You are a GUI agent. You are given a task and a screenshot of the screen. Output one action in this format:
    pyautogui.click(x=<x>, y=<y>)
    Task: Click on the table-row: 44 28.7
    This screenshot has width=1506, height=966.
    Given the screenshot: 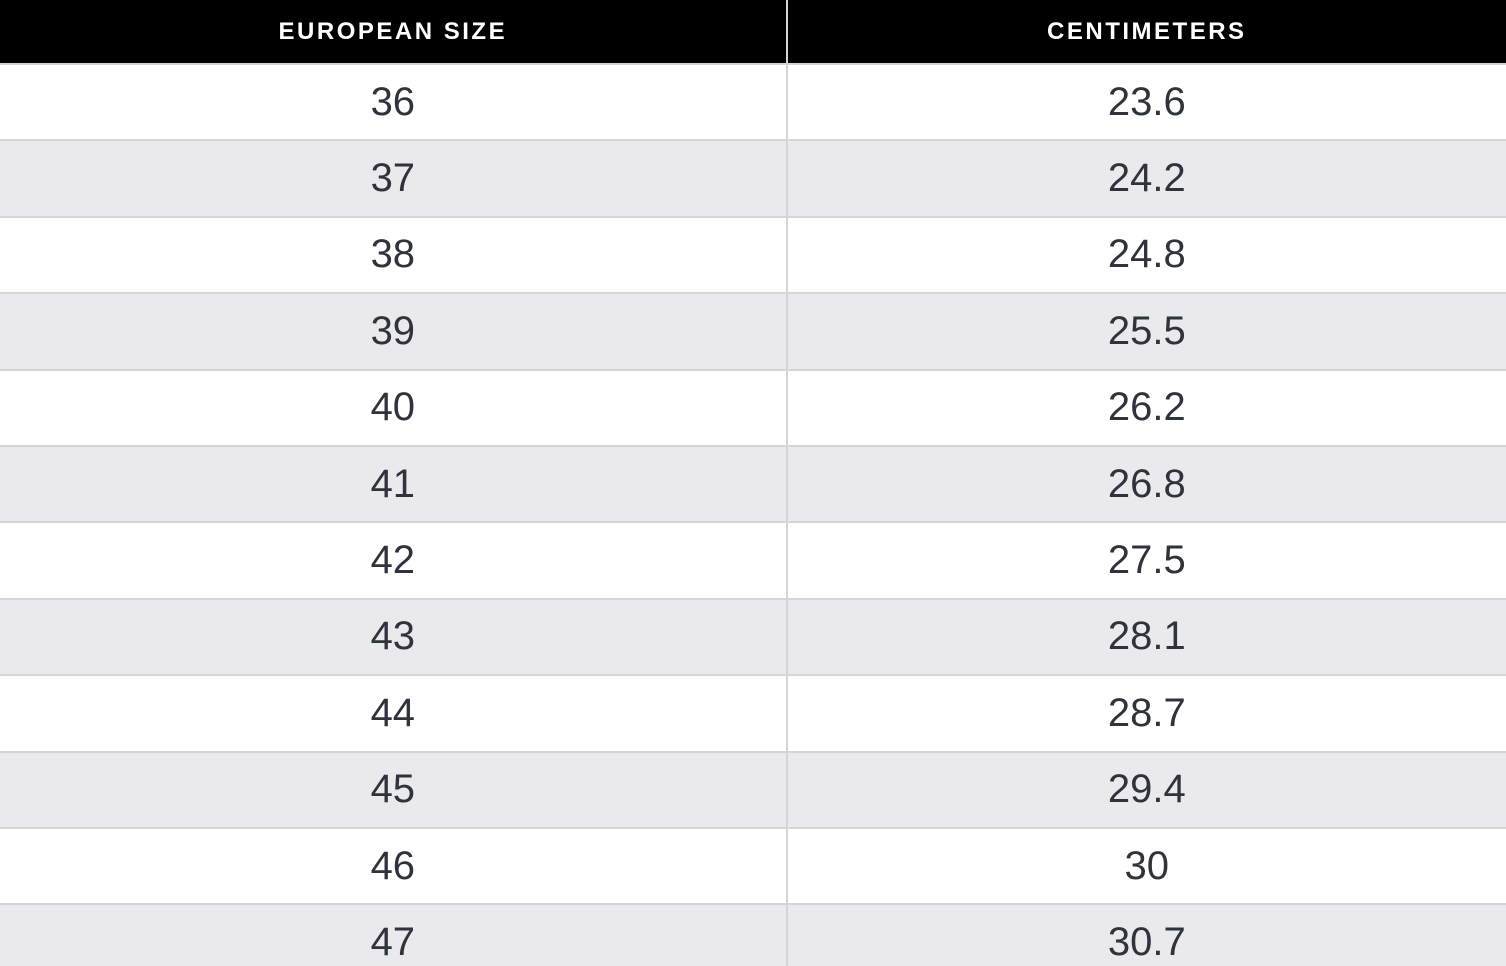 What is the action you would take?
    pyautogui.click(x=753, y=712)
    